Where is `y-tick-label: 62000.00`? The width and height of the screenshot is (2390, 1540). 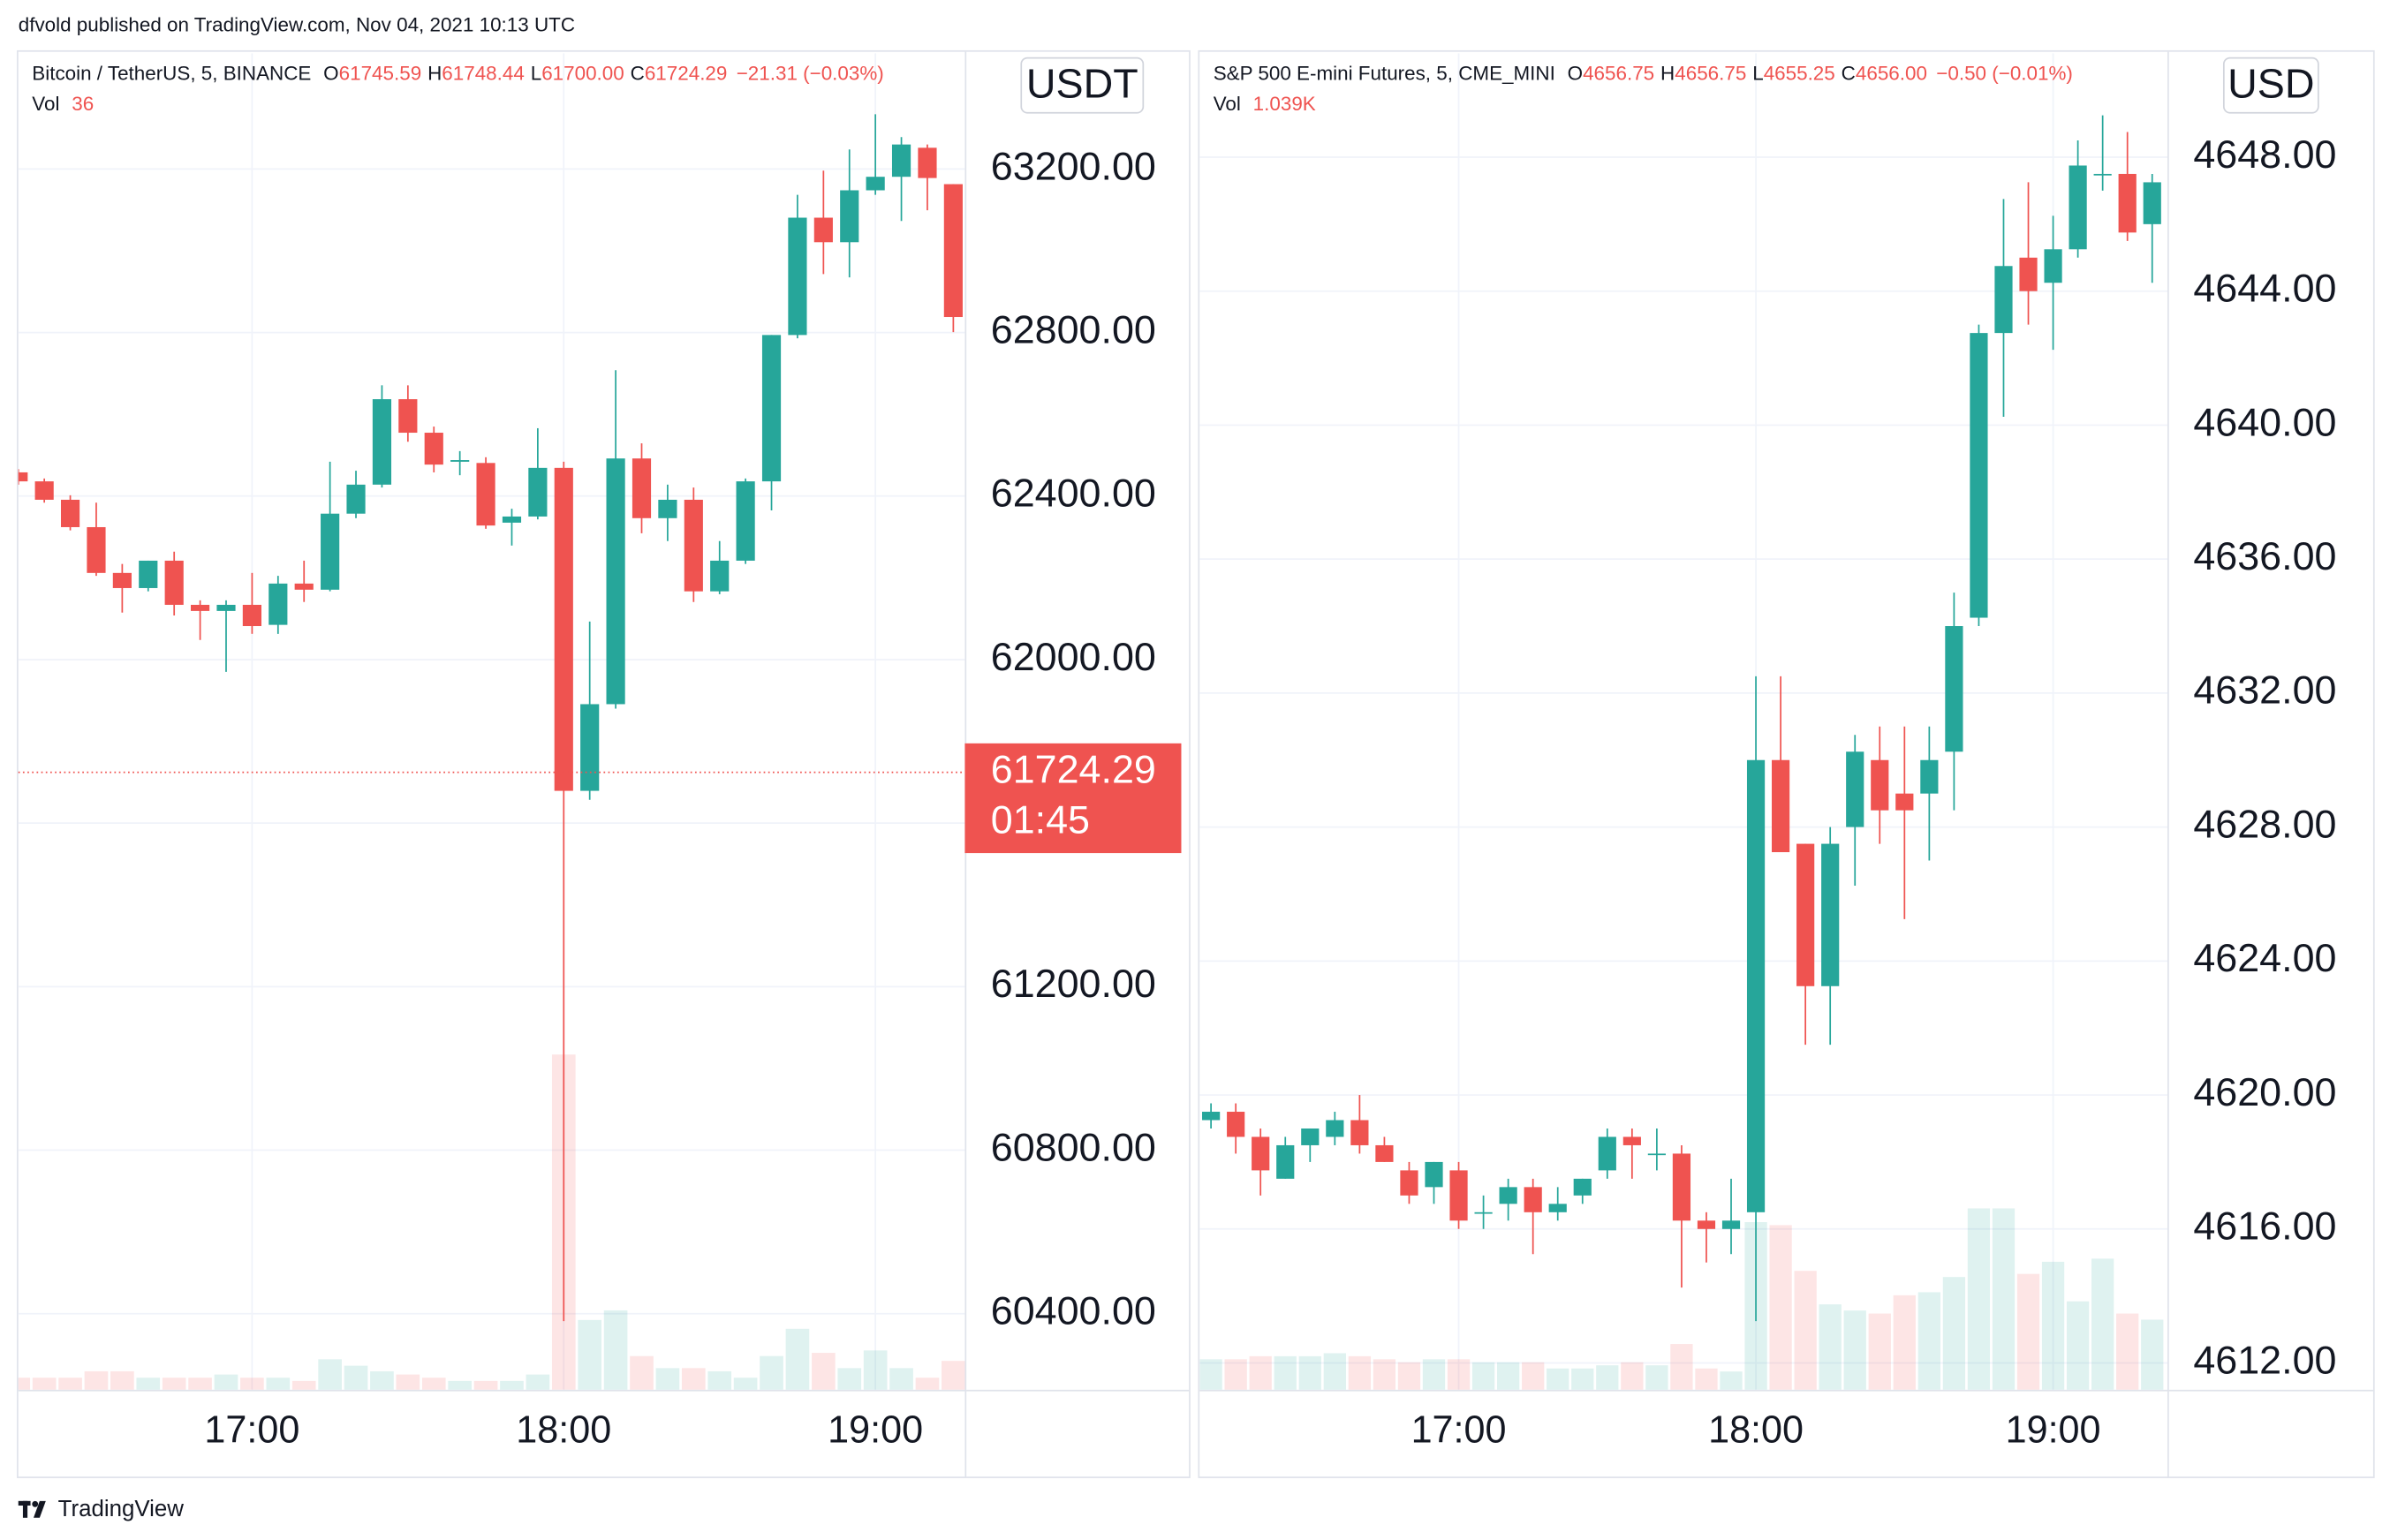
y-tick-label: 62000.00 is located at coordinates (1073, 656).